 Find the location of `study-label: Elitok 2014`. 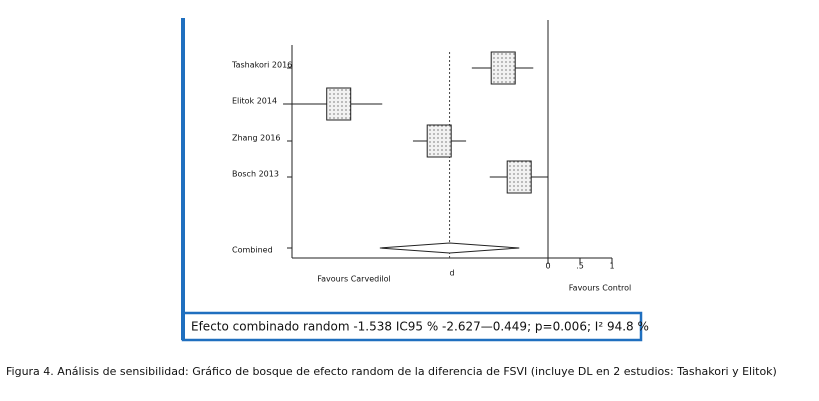

study-label: Elitok 2014 is located at coordinates (254, 101).